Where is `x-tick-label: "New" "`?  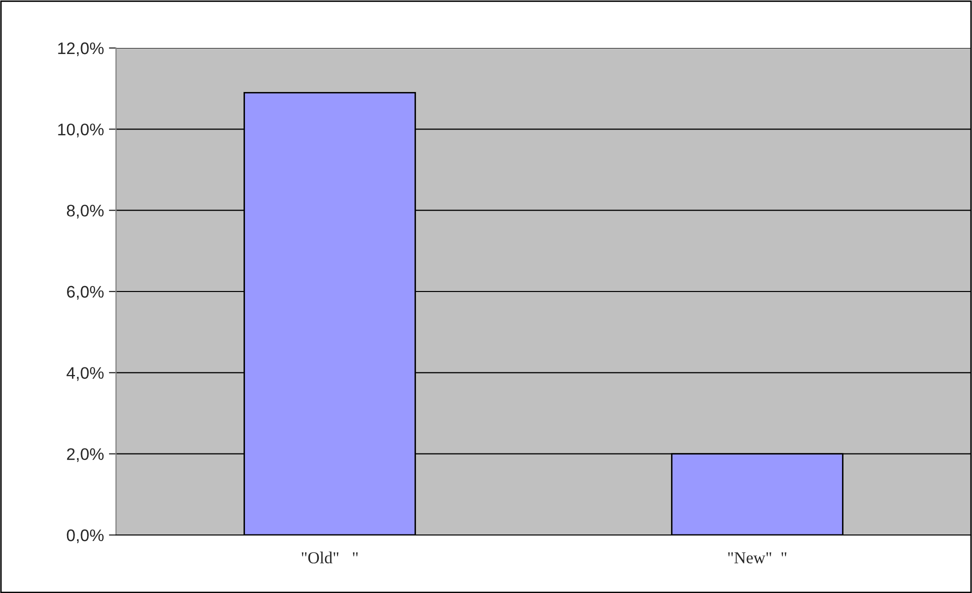
x-tick-label: "New" " is located at coordinates (757, 558).